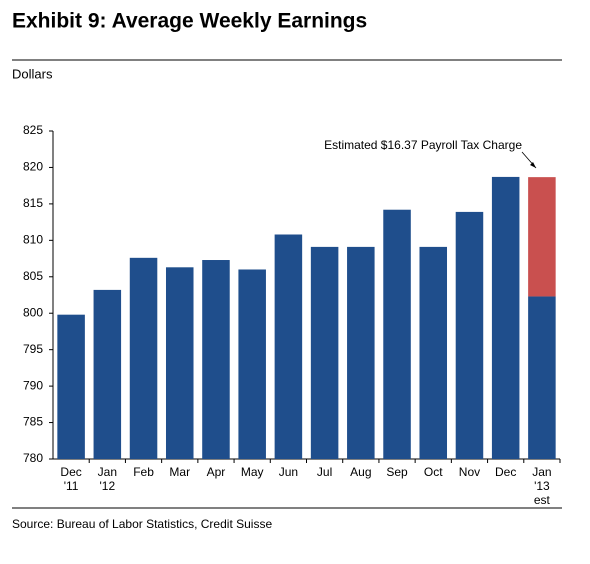 Image resolution: width=590 pixels, height=564 pixels. I want to click on x-tick-label: Sep, so click(397, 472).